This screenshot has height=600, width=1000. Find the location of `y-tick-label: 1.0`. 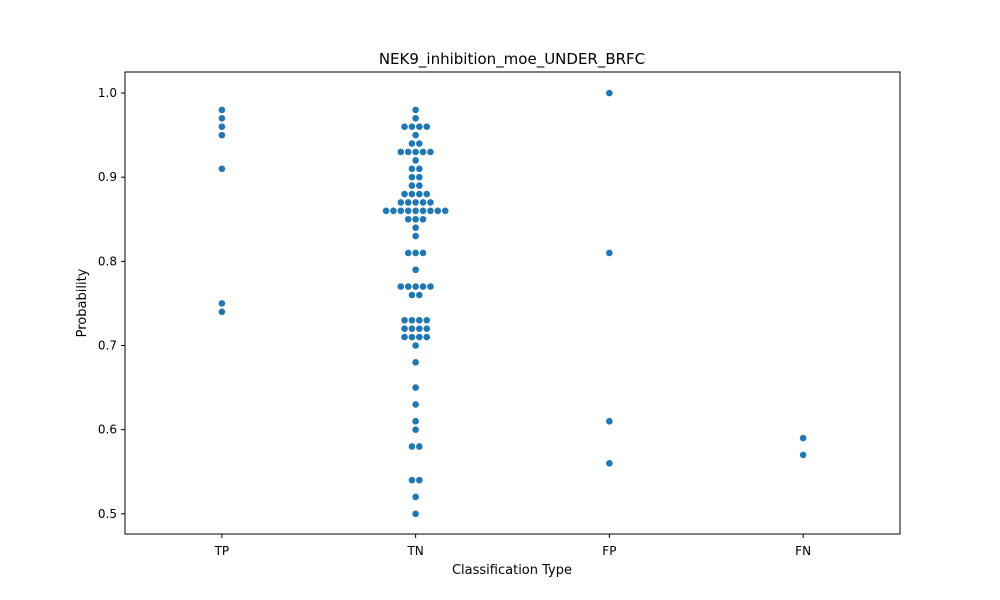

y-tick-label: 1.0 is located at coordinates (107, 93).